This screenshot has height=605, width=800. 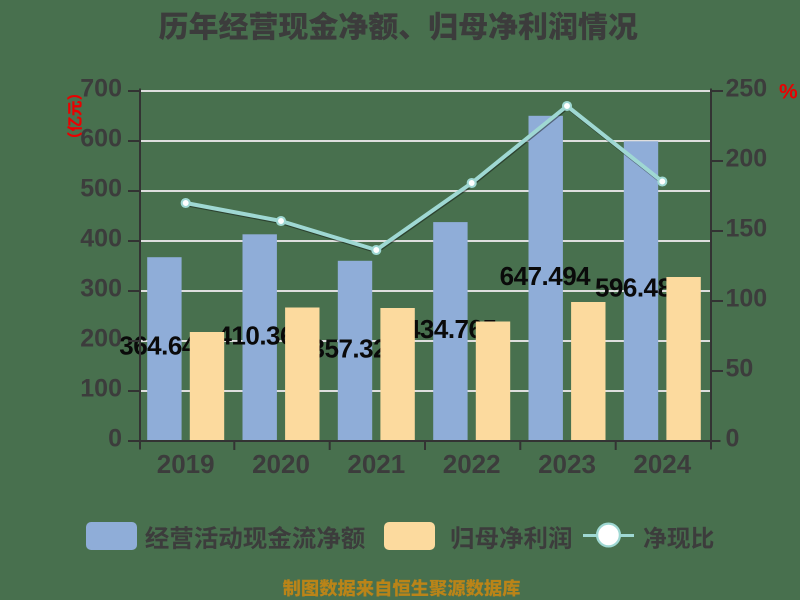 I want to click on svg-text: 250, so click(x=747, y=89).